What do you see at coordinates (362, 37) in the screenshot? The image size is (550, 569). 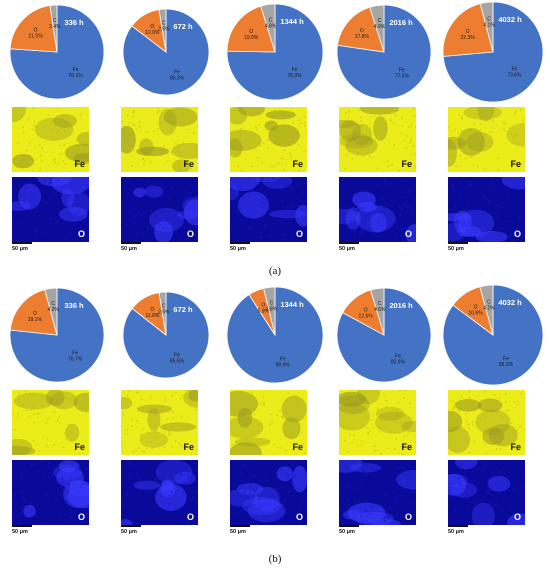 I see `slice-value-label: 17.8%` at bounding box center [362, 37].